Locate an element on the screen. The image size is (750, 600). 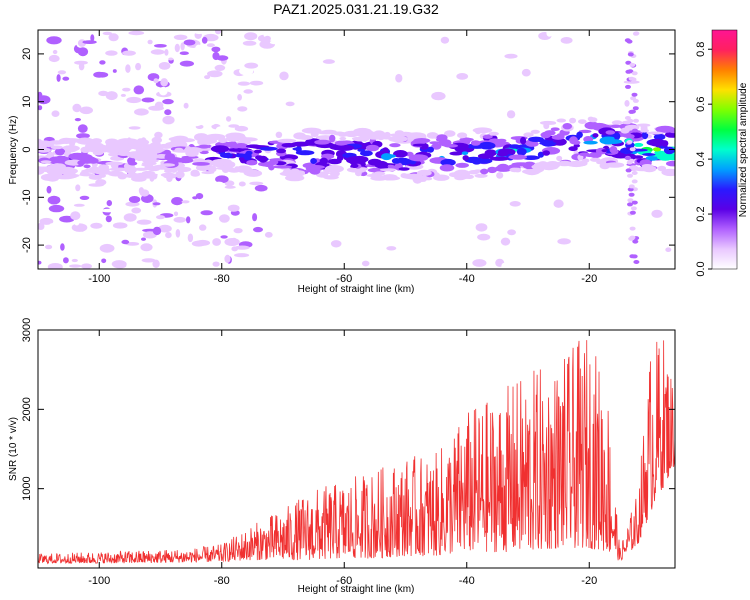
colorbar-tick-label: 0.6 is located at coordinates (701, 104).